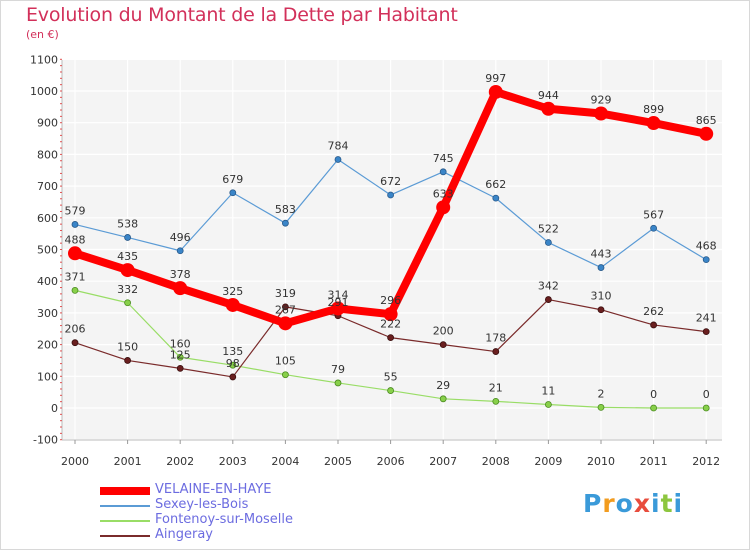 This screenshot has width=750, height=550. I want to click on data-label-3: 150, so click(127, 346).